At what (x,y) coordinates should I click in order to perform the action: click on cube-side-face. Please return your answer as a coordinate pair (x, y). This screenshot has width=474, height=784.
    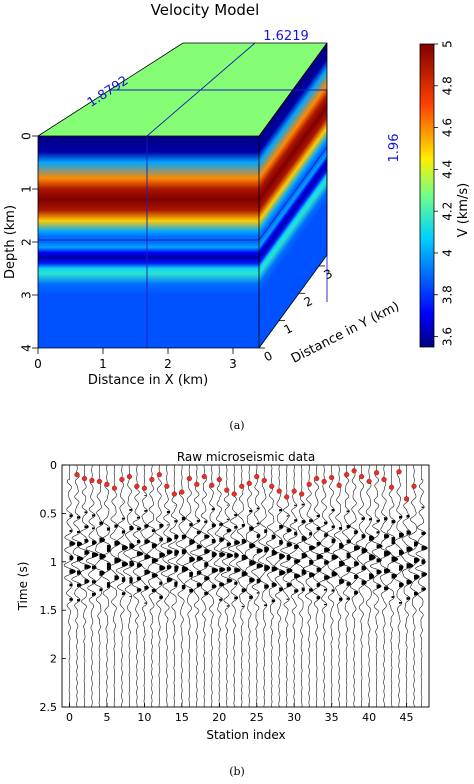
    Looking at the image, I should click on (293, 195).